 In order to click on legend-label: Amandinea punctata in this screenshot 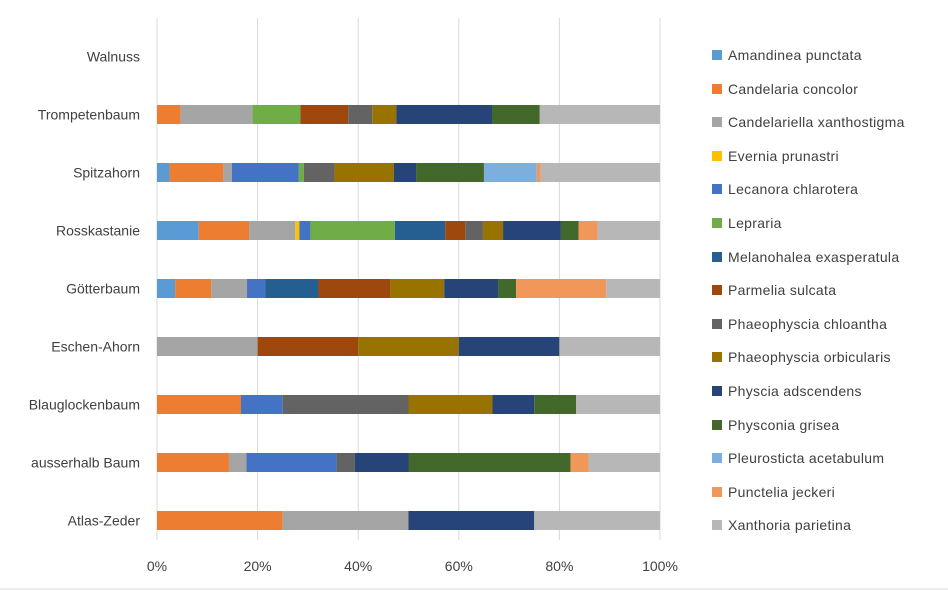, I will do `click(795, 55)`.